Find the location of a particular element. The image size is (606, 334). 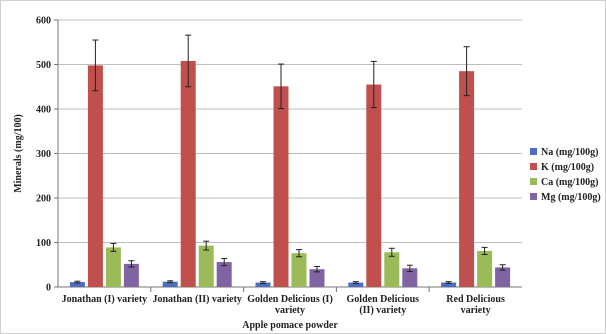

legend-label: K (mg/100g) is located at coordinates (567, 167).